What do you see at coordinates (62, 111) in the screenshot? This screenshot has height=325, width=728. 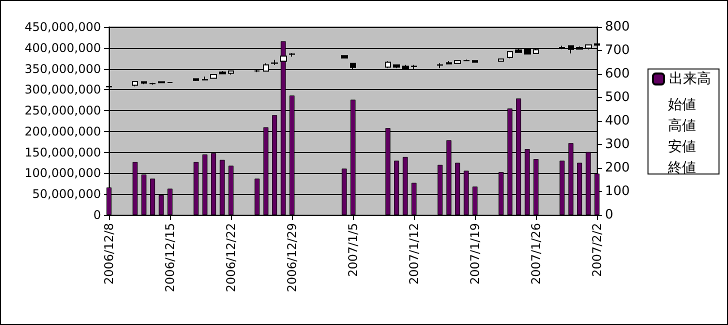 I see `y-tick-label: 250,000,000` at bounding box center [62, 111].